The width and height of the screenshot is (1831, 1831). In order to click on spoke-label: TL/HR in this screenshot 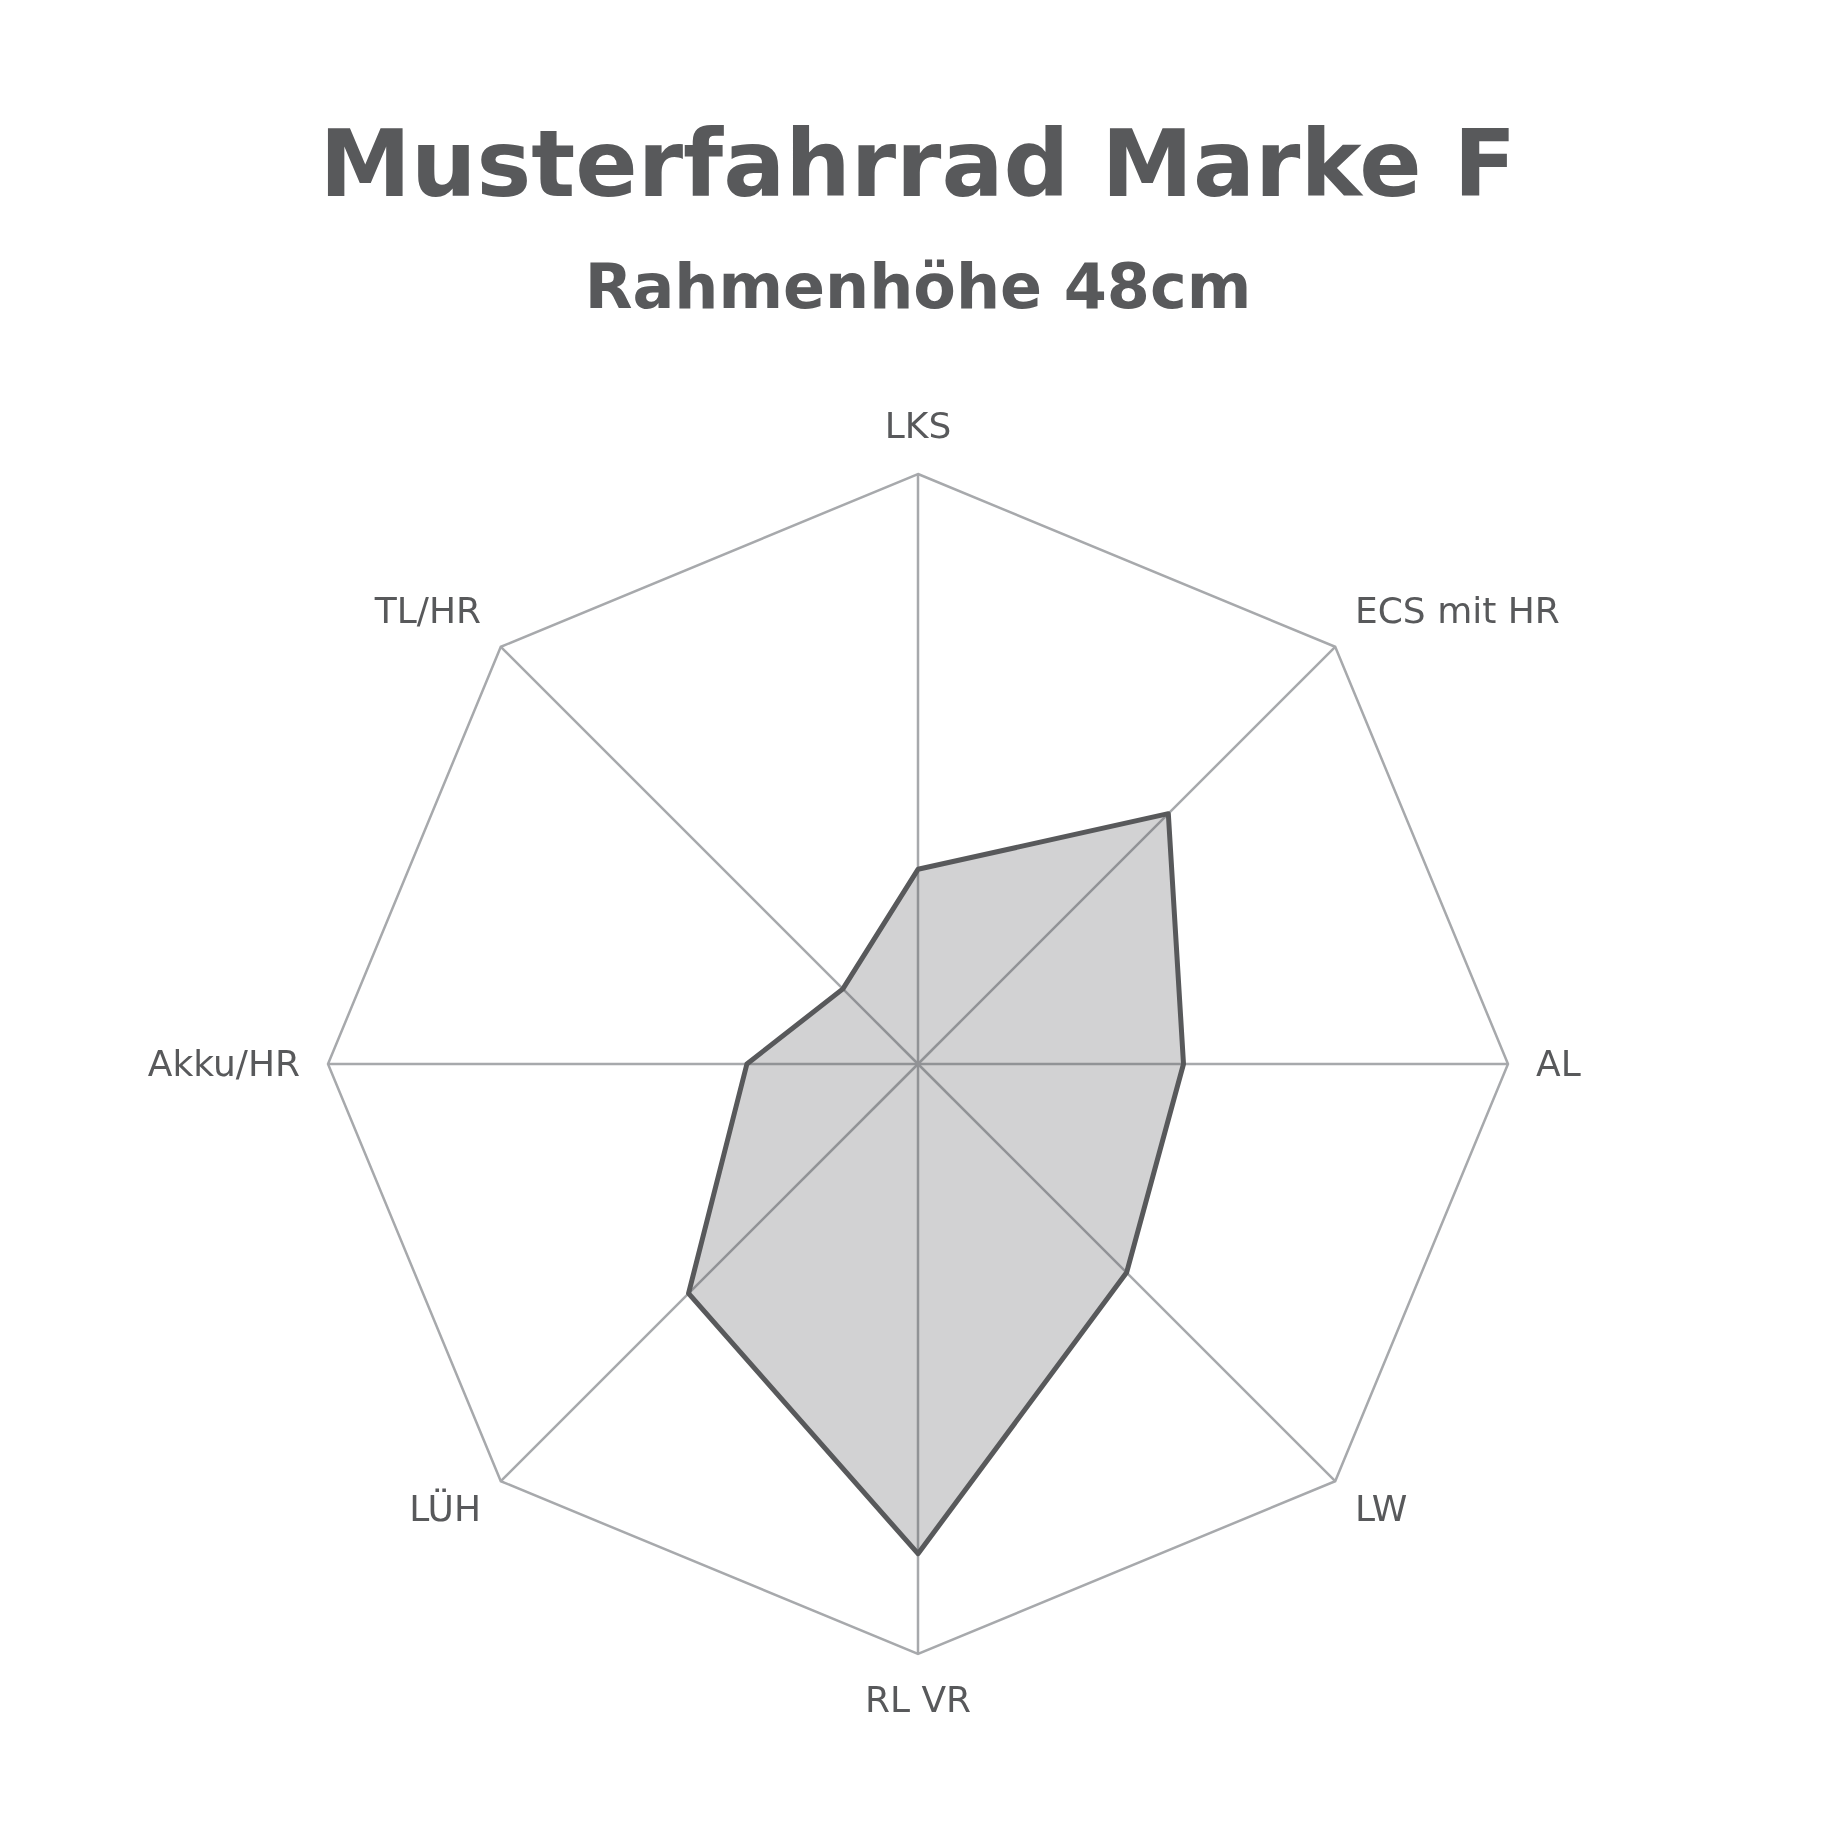, I will do `click(427, 611)`.